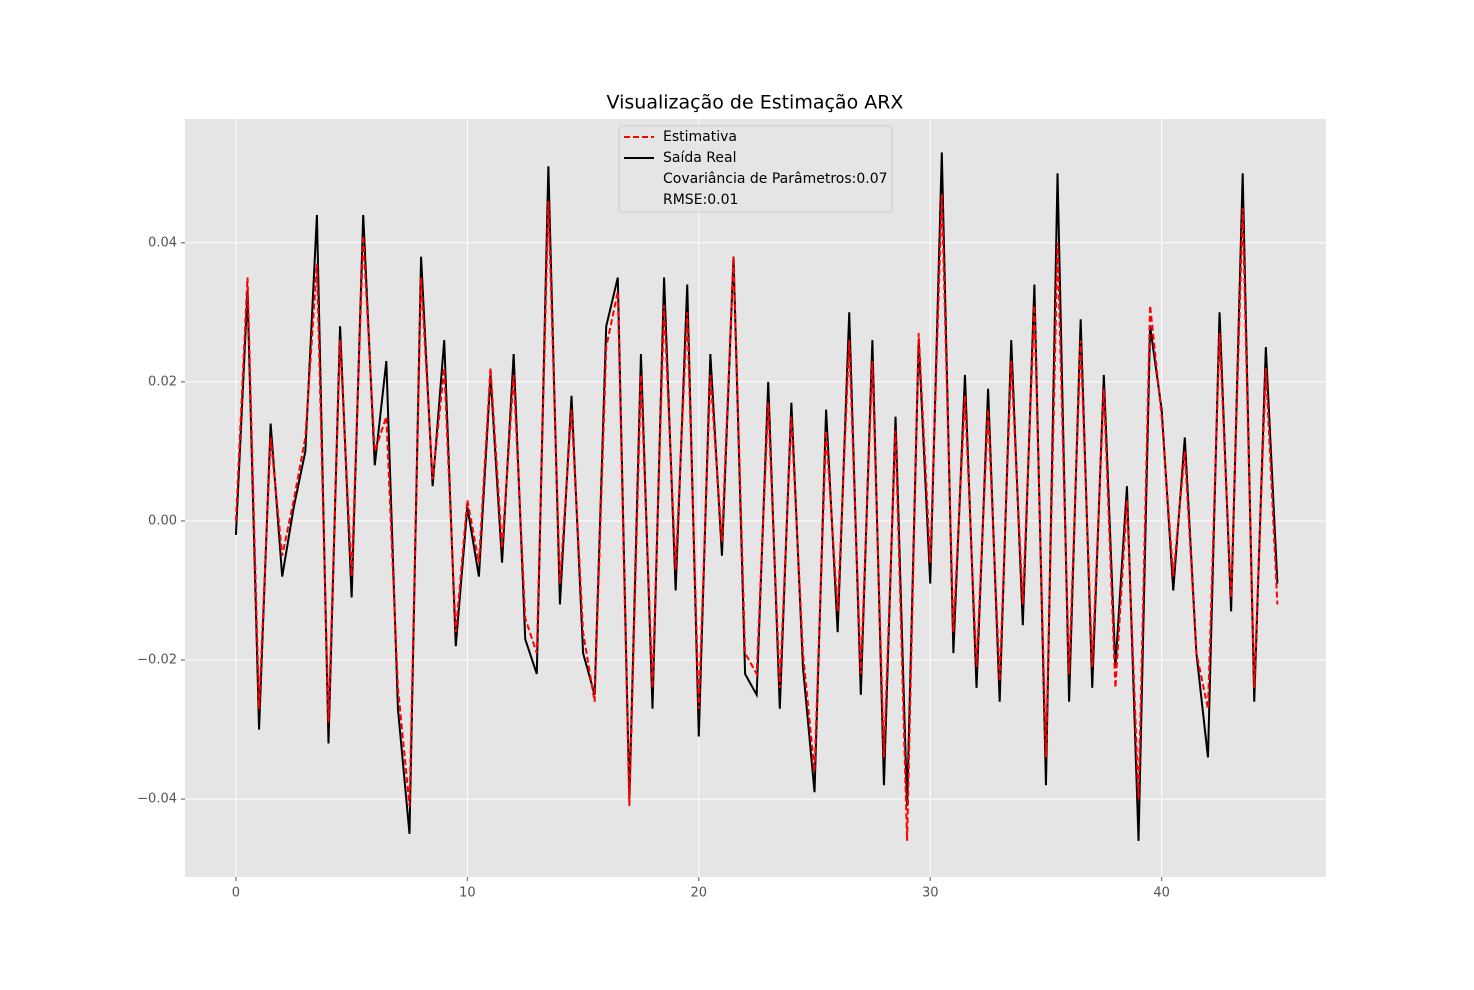 This screenshot has height=990, width=1474. I want to click on x-tick-label: 0, so click(236, 893).